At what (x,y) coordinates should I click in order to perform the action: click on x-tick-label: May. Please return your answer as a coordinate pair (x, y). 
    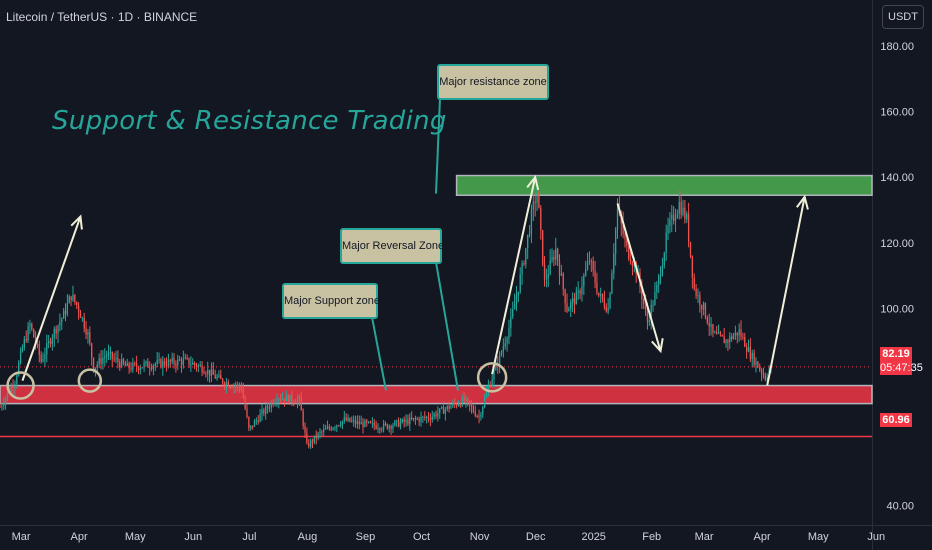
    Looking at the image, I should click on (818, 537).